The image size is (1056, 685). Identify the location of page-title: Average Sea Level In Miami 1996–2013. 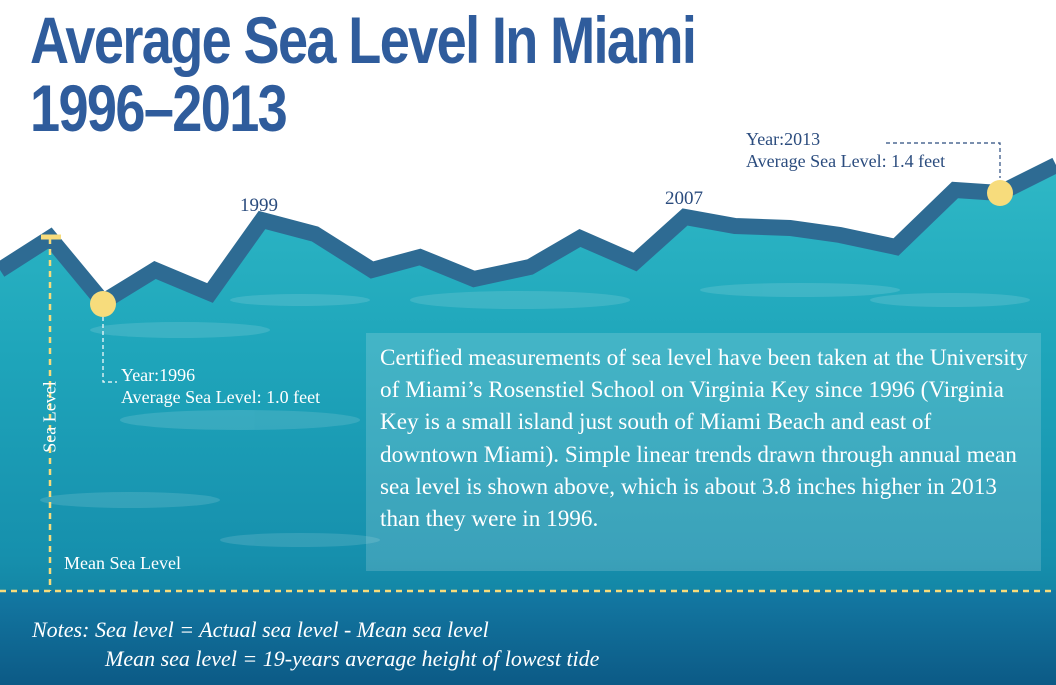
(363, 74).